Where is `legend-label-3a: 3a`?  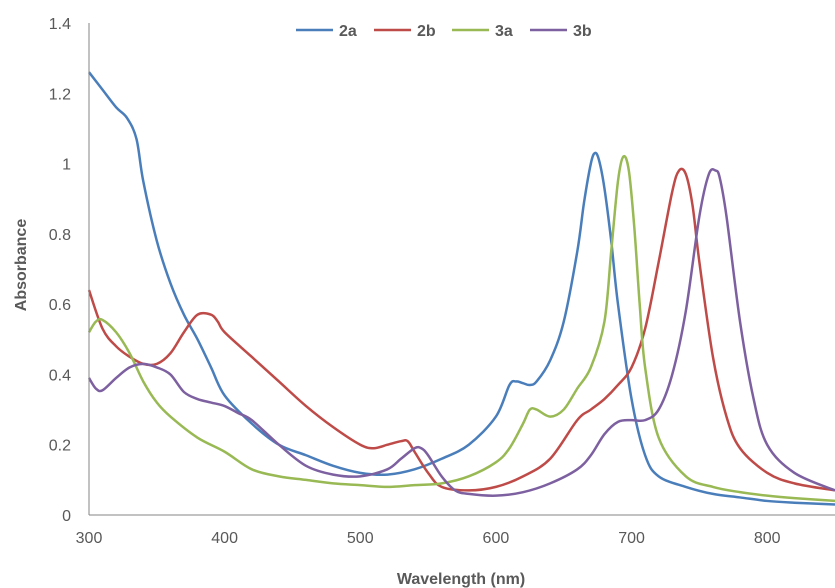
legend-label-3a: 3a is located at coordinates (504, 31).